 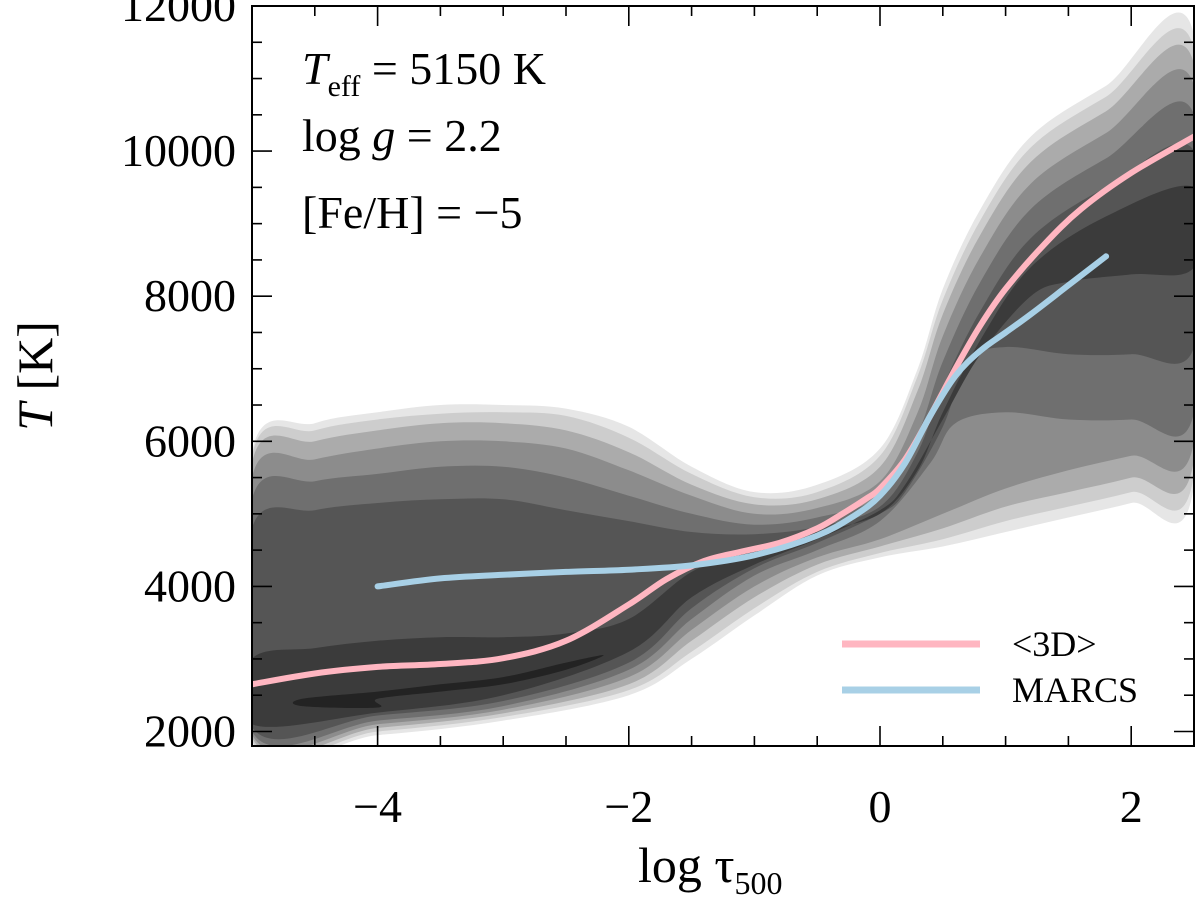 I want to click on logg-prefix: log, so click(x=337, y=135).